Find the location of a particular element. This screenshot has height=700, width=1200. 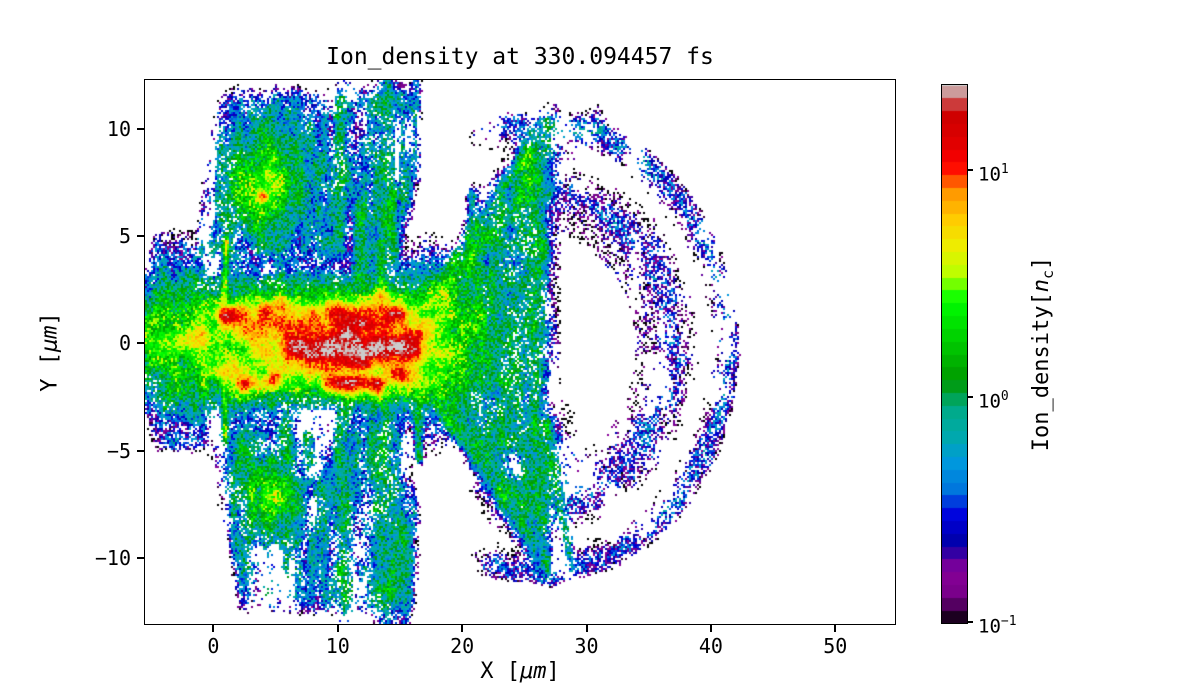

y-tick-label-−10: −10 is located at coordinates (112, 557).